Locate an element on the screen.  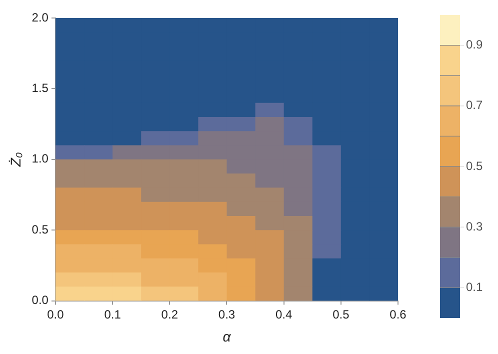
x-tick-label: 0.4 is located at coordinates (283, 314).